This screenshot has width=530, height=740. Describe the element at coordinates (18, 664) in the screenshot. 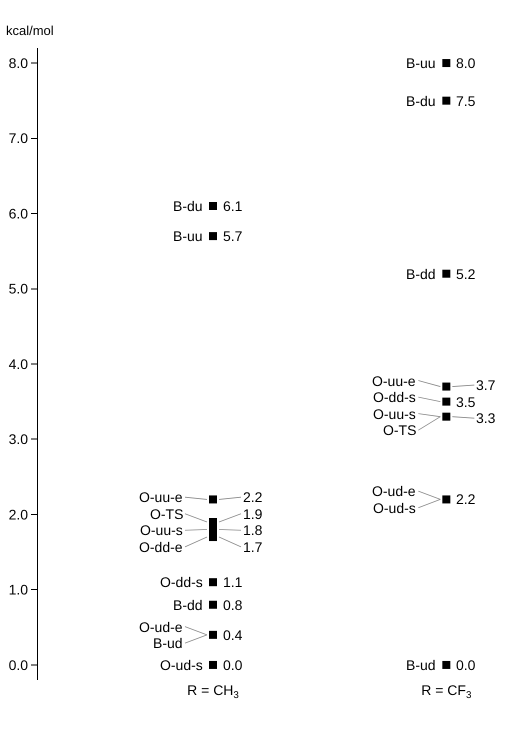

I see `y-tick-label: 0.0` at that location.